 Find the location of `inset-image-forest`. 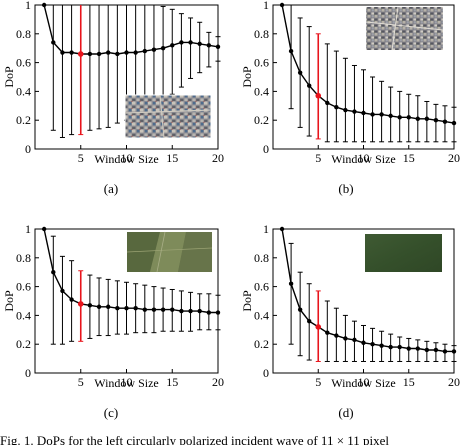

inset-image-forest is located at coordinates (403, 253).